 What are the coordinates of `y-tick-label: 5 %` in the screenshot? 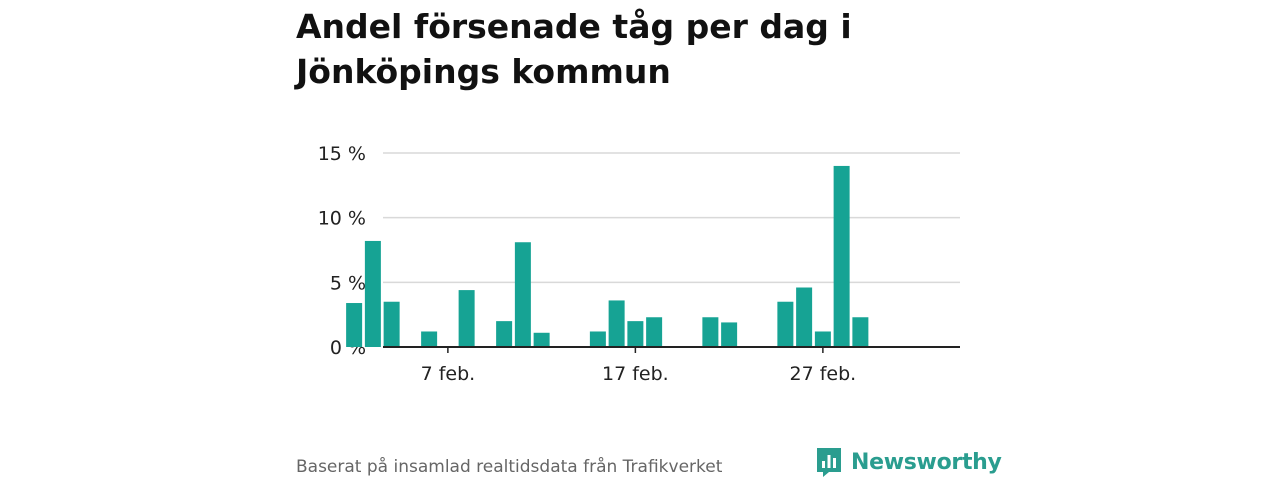 It's located at (348, 283).